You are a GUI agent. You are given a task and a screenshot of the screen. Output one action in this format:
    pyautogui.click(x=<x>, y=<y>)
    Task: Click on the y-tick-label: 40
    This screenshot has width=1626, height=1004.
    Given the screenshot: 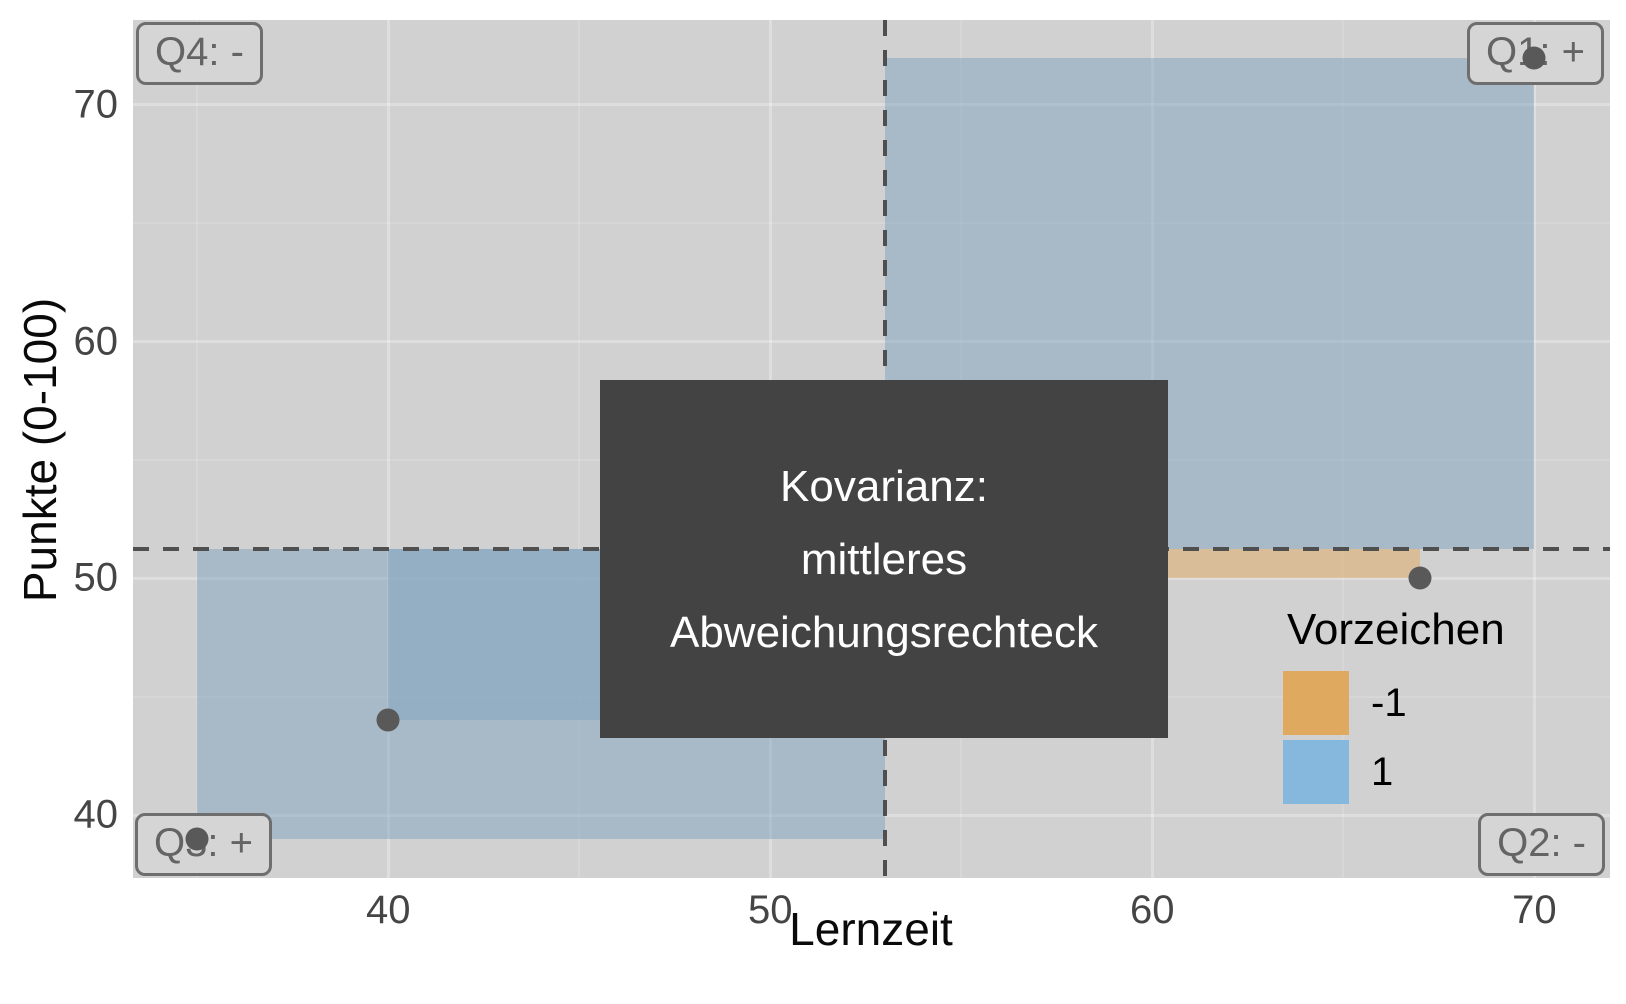 What is the action you would take?
    pyautogui.click(x=96, y=814)
    